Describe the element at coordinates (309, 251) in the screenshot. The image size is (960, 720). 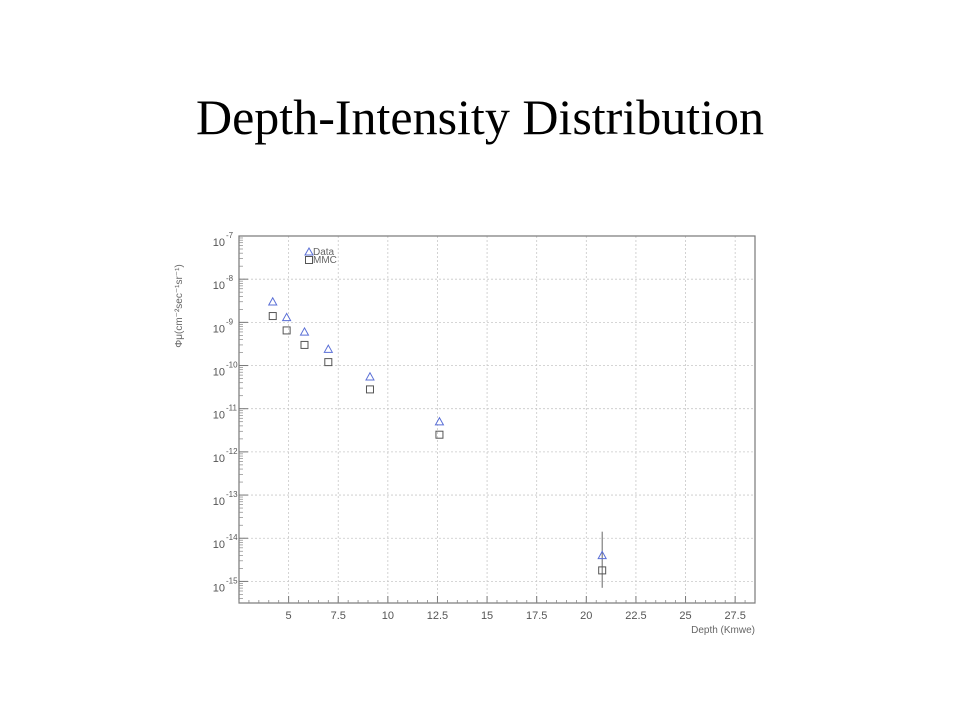
I see `legend-data-marker` at that location.